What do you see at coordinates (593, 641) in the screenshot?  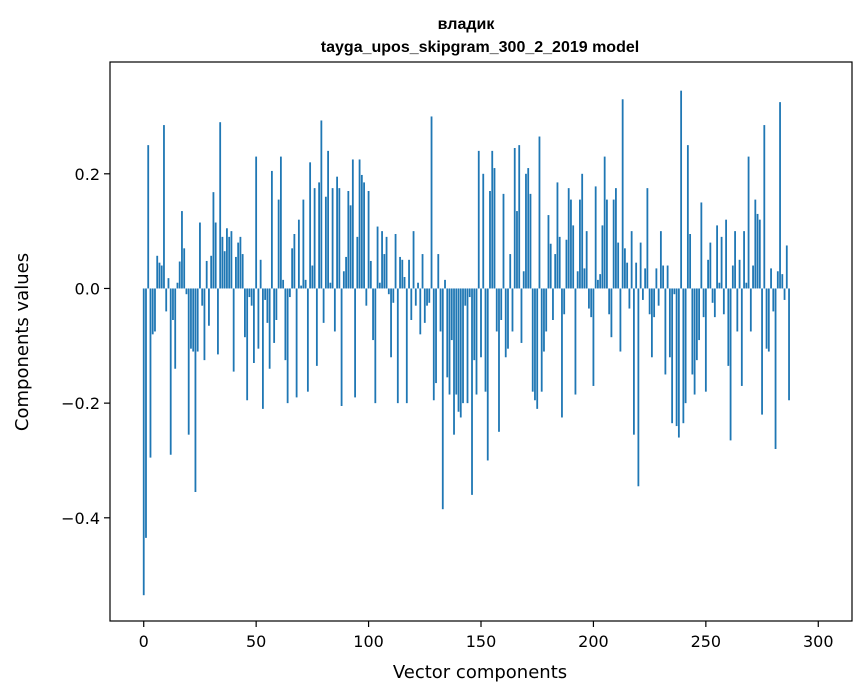 I see `x-tick-label: 200` at bounding box center [593, 641].